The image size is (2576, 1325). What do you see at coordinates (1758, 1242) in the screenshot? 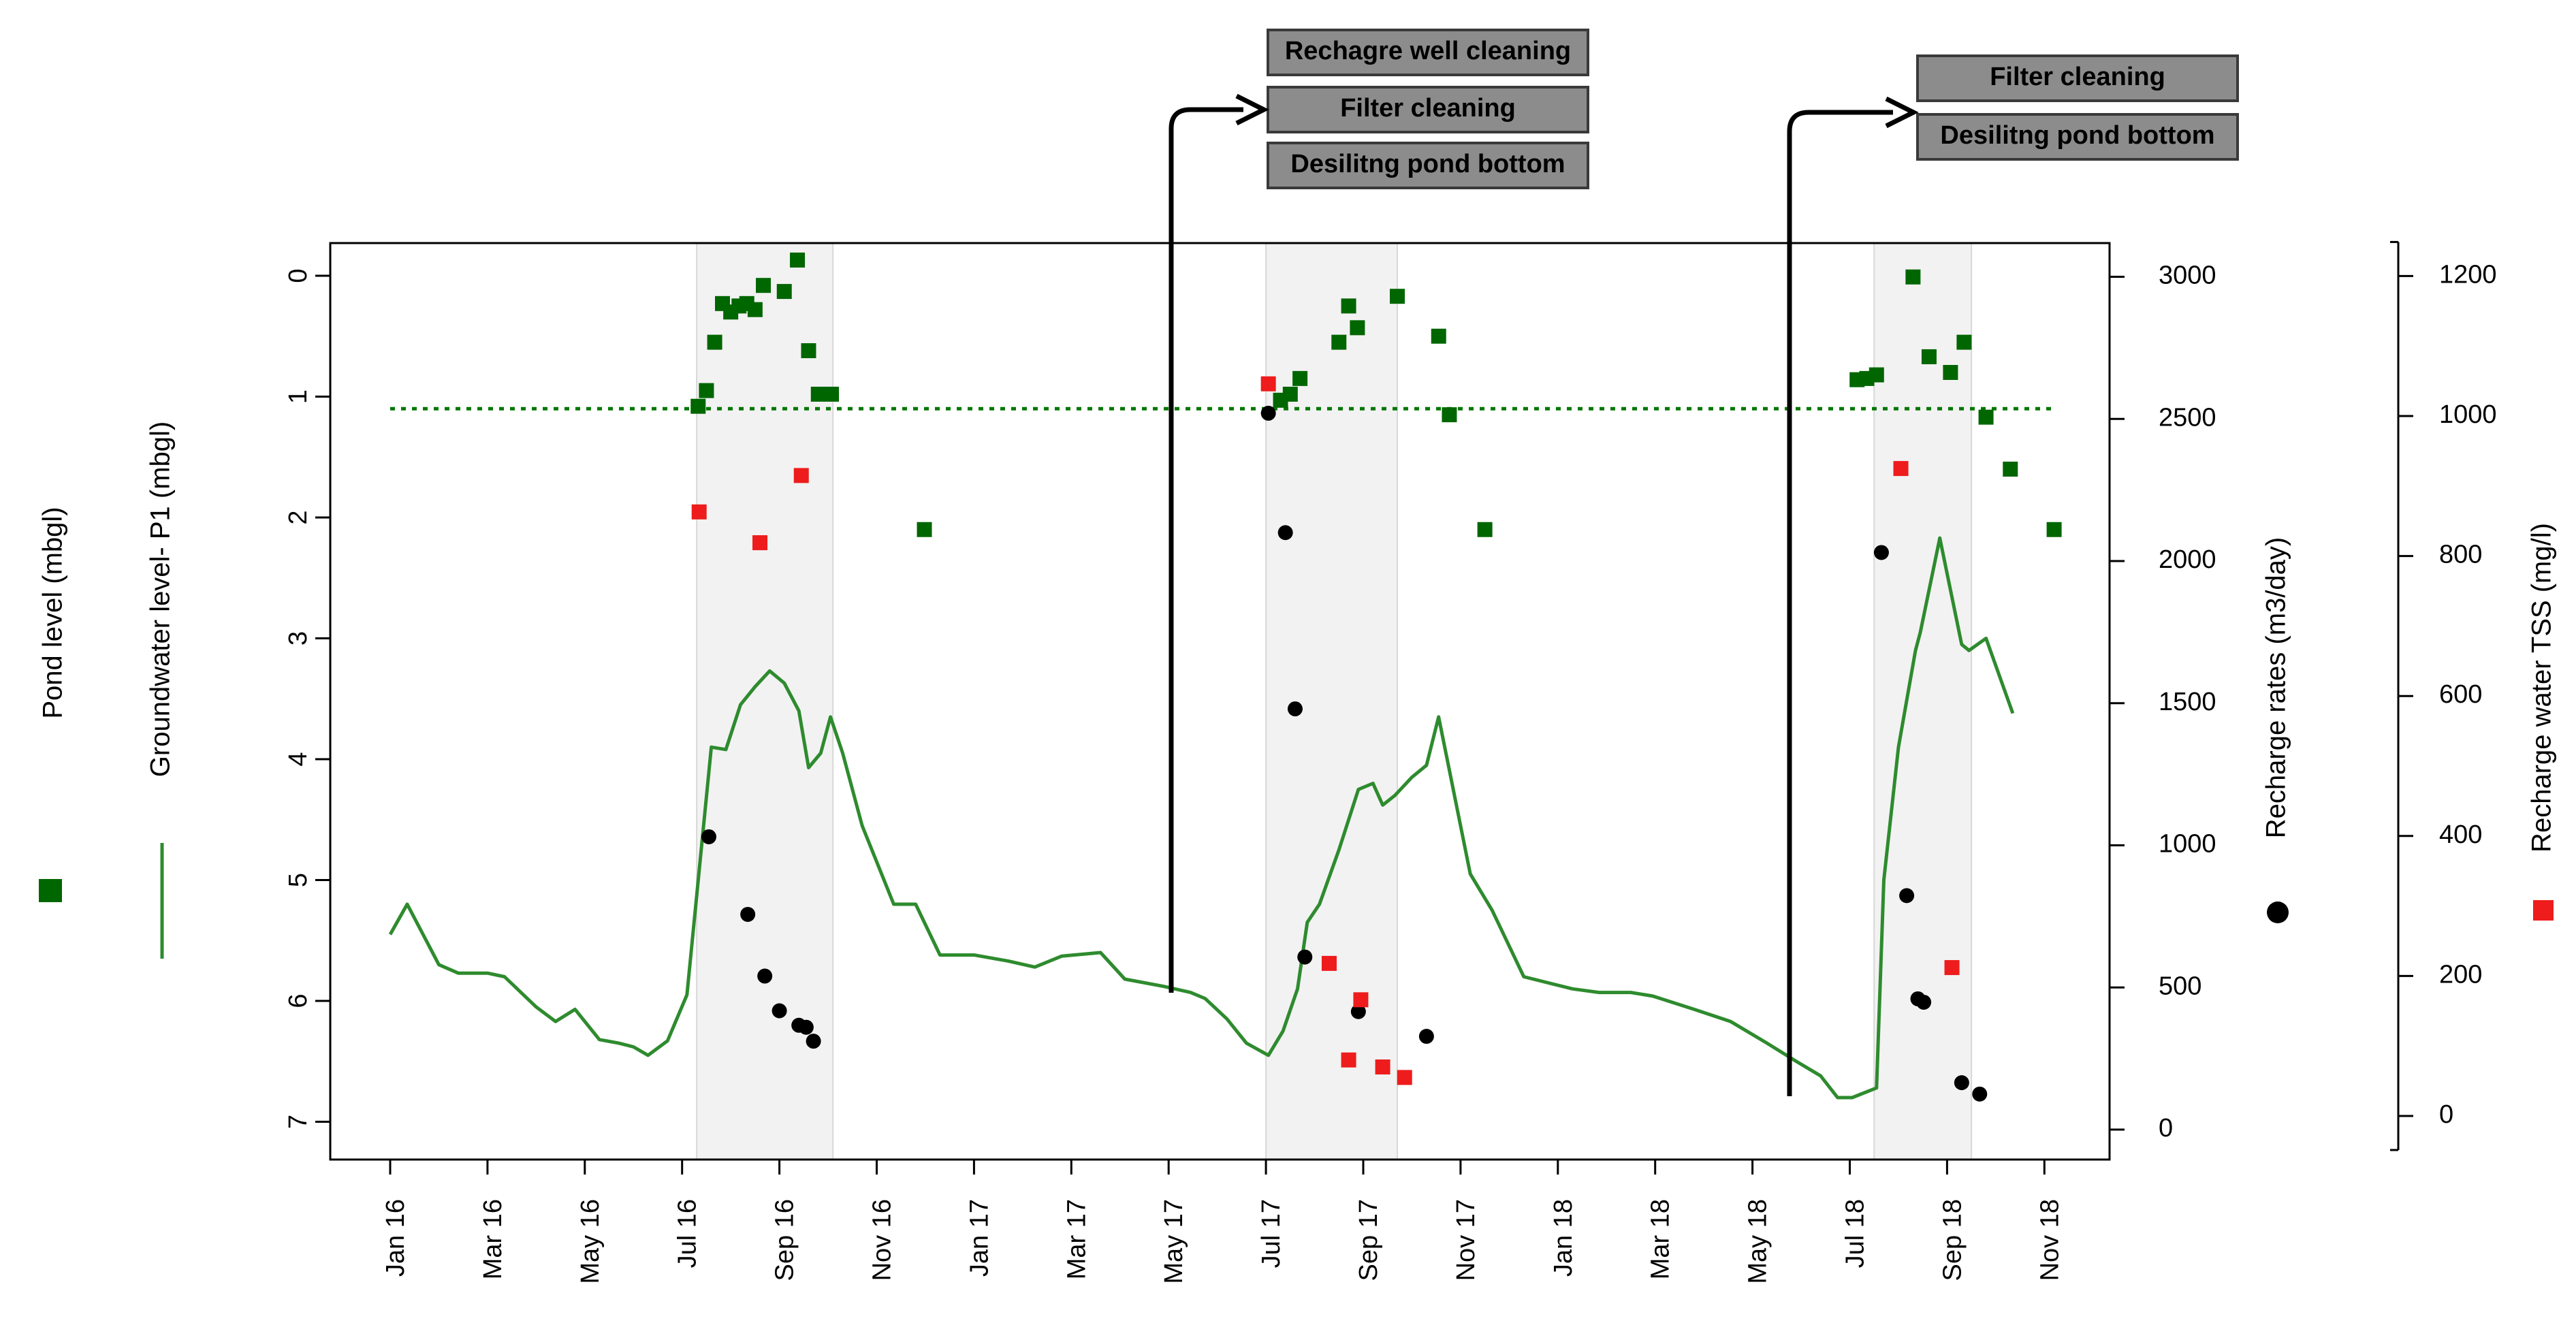
I see `x-tick-label: May 18` at bounding box center [1758, 1242].